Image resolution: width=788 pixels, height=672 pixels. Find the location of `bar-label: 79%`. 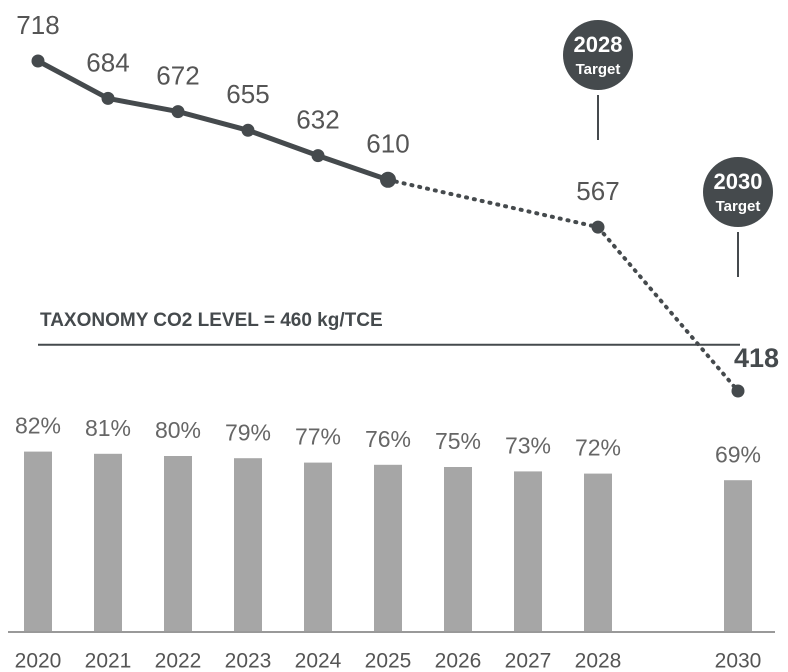

bar-label: 79% is located at coordinates (248, 432).